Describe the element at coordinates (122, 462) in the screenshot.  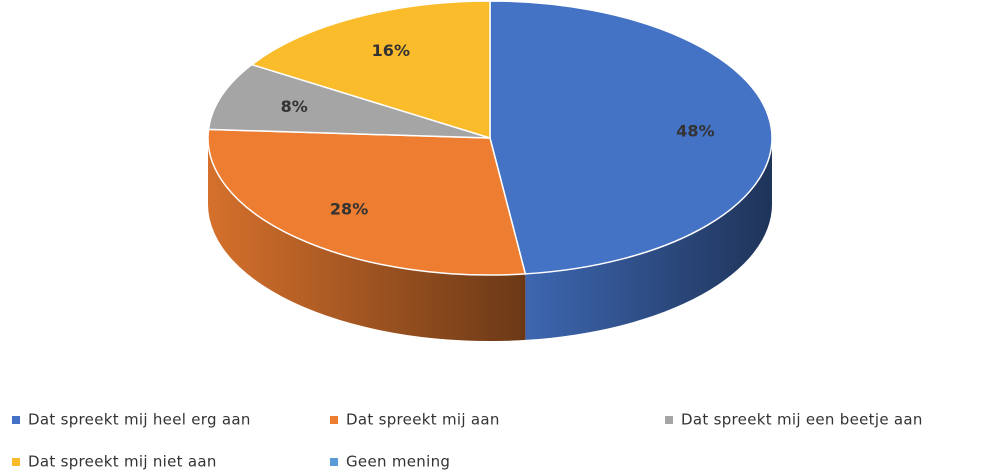
I see `legend-label: Dat spreekt mij niet aan` at that location.